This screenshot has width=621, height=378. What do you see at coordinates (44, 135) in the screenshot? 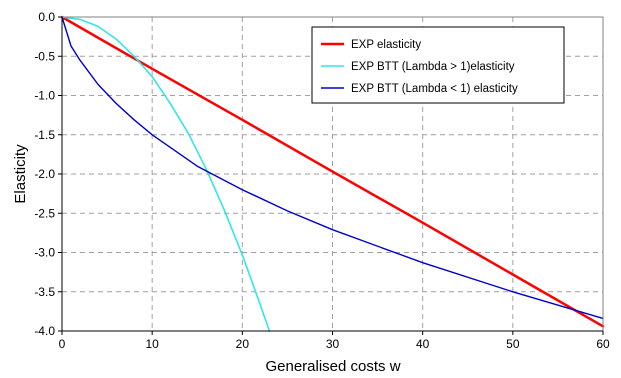
I see `y-tick-label: -1.5` at bounding box center [44, 135].